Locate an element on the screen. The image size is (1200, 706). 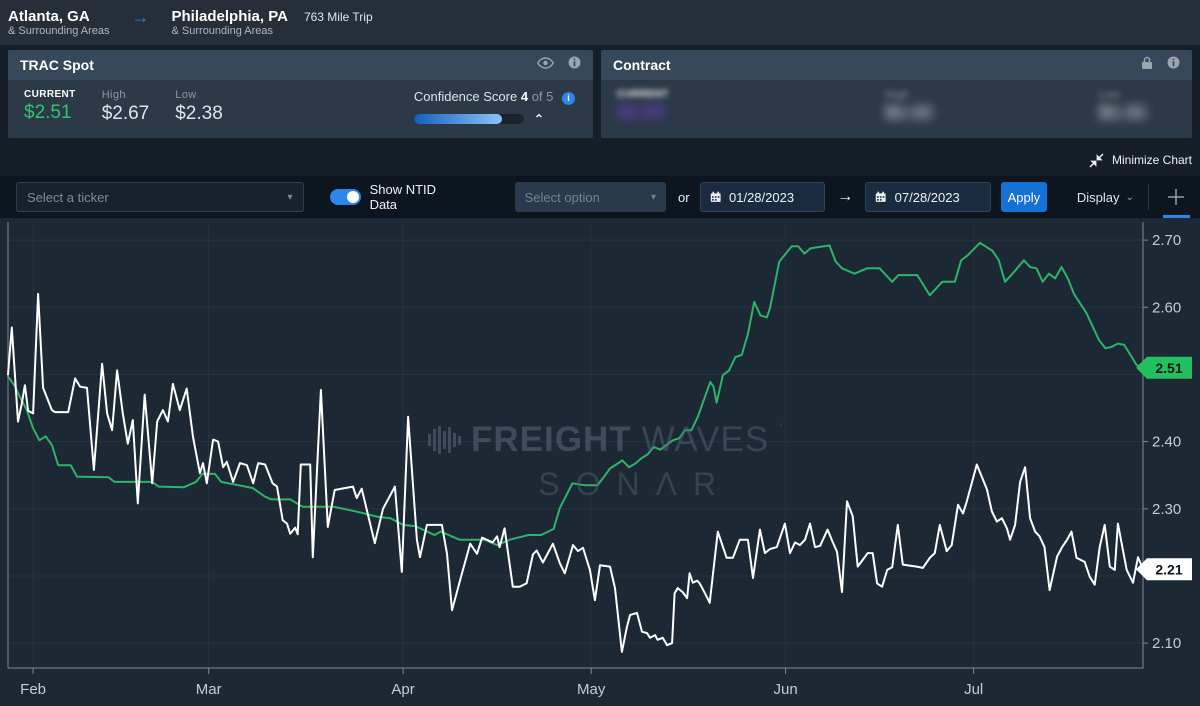
start-date-input is located at coordinates (772, 197).